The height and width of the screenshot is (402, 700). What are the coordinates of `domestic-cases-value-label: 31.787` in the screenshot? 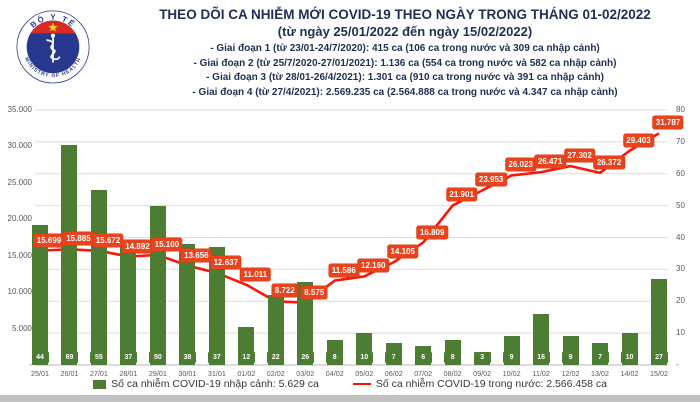 It's located at (668, 123).